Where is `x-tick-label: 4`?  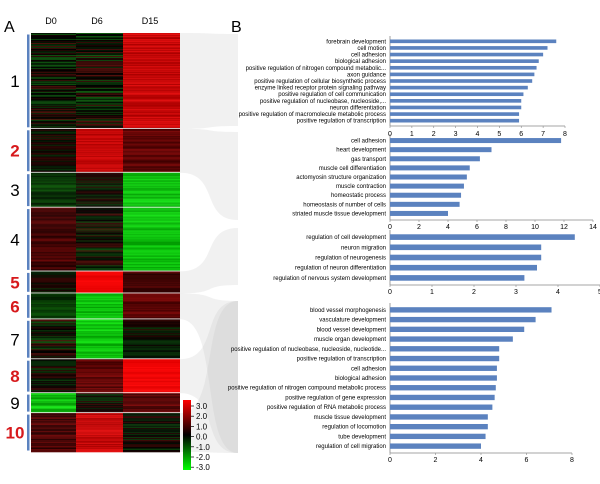
x-tick-label: 4 is located at coordinates (558, 292).